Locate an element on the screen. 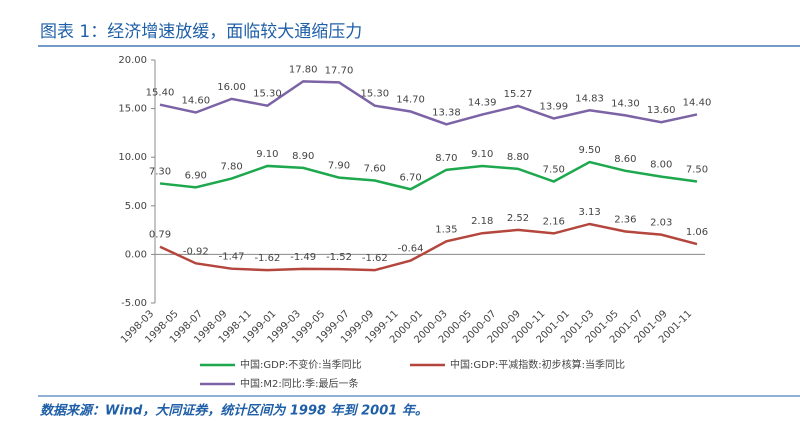  data-label: 3.13 is located at coordinates (589, 212).